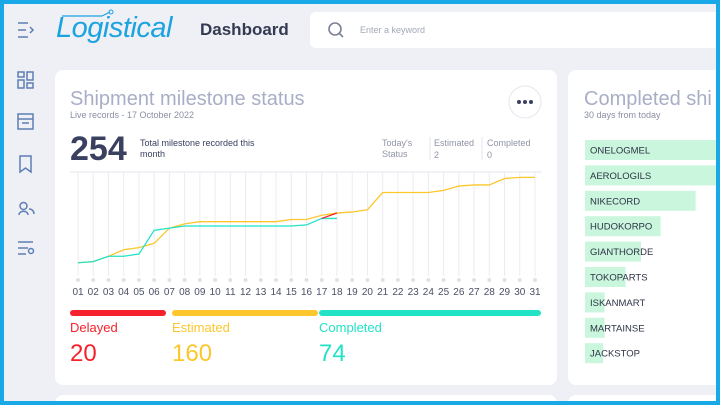 This screenshot has width=720, height=405. What do you see at coordinates (429, 292) in the screenshot?
I see `x-tick-label: 24` at bounding box center [429, 292].